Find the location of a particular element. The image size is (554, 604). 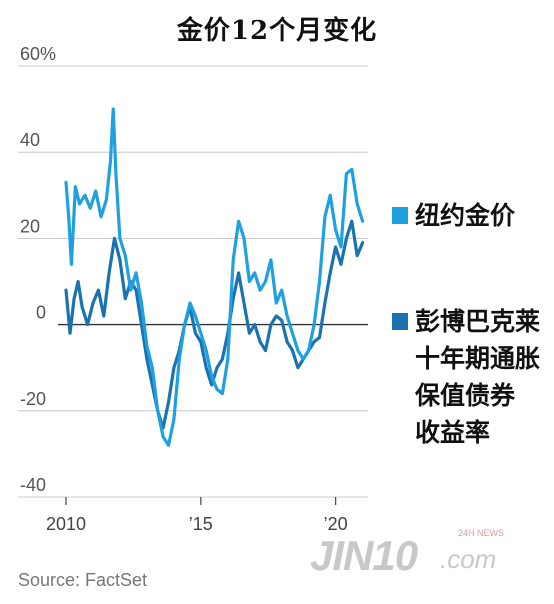

y-tick-label: 40 is located at coordinates (30, 140).